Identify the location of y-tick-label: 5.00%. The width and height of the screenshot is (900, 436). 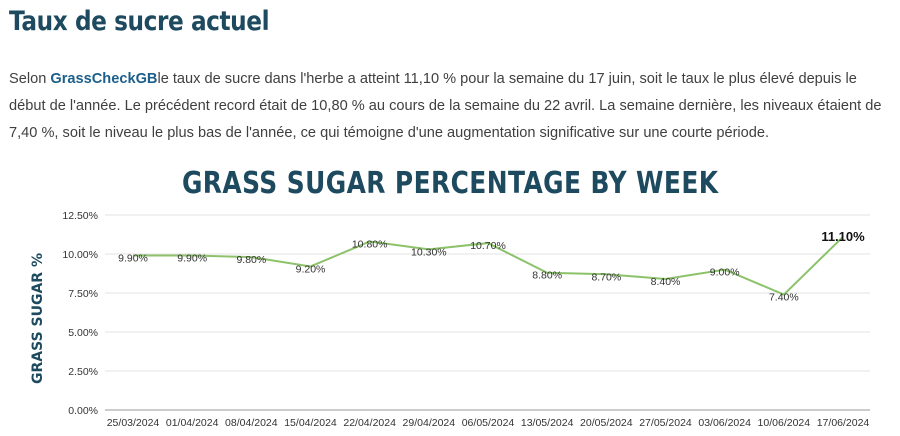
(83, 333).